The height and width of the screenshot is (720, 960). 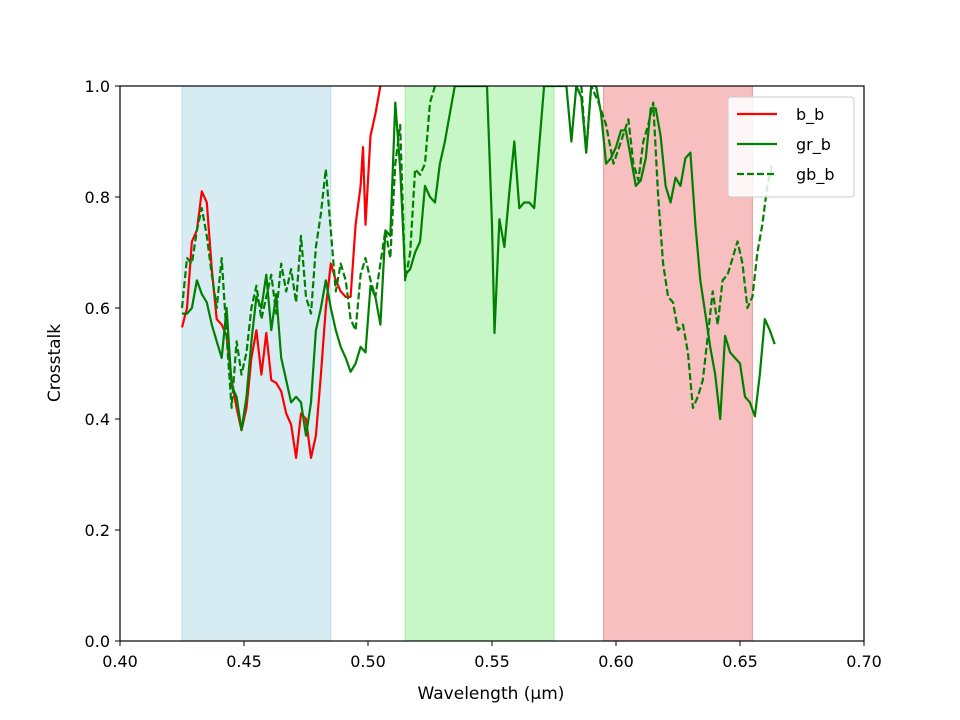 I want to click on y-tick-label: 1.0, so click(x=97, y=86).